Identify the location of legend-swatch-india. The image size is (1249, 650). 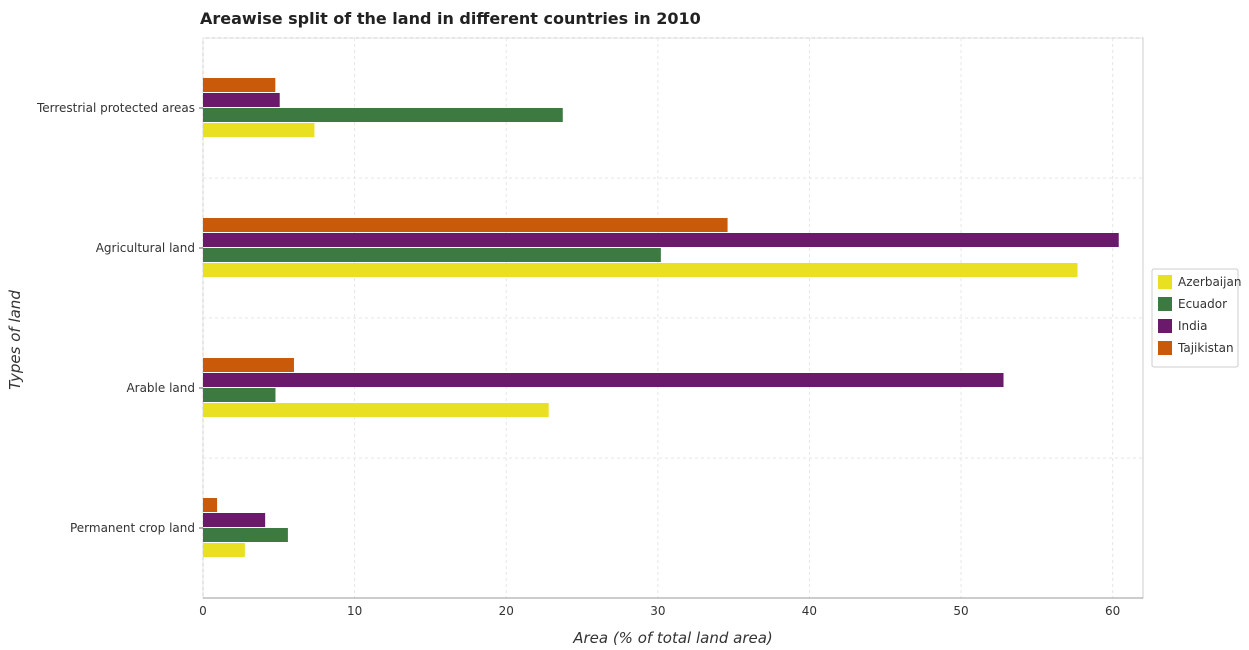
(1165, 326).